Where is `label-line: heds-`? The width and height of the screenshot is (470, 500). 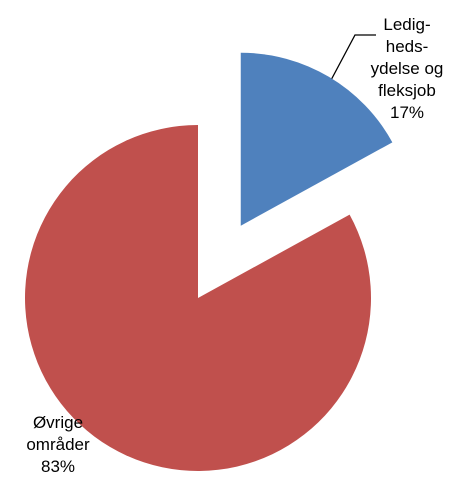
label-line: heds- is located at coordinates (407, 46).